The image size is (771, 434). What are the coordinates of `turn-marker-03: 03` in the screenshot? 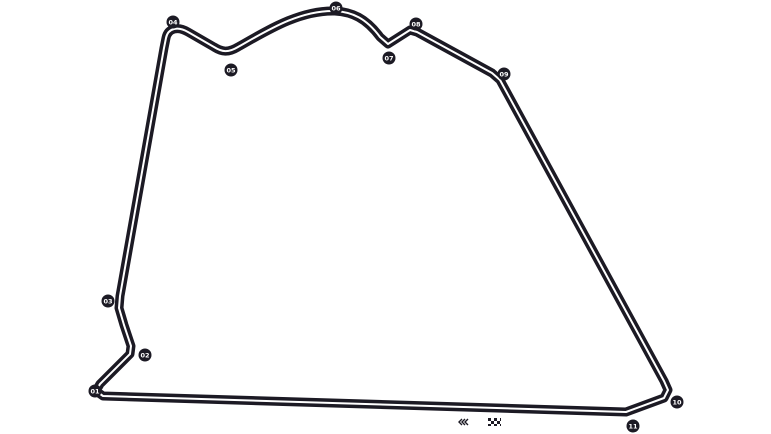 It's located at (108, 301).